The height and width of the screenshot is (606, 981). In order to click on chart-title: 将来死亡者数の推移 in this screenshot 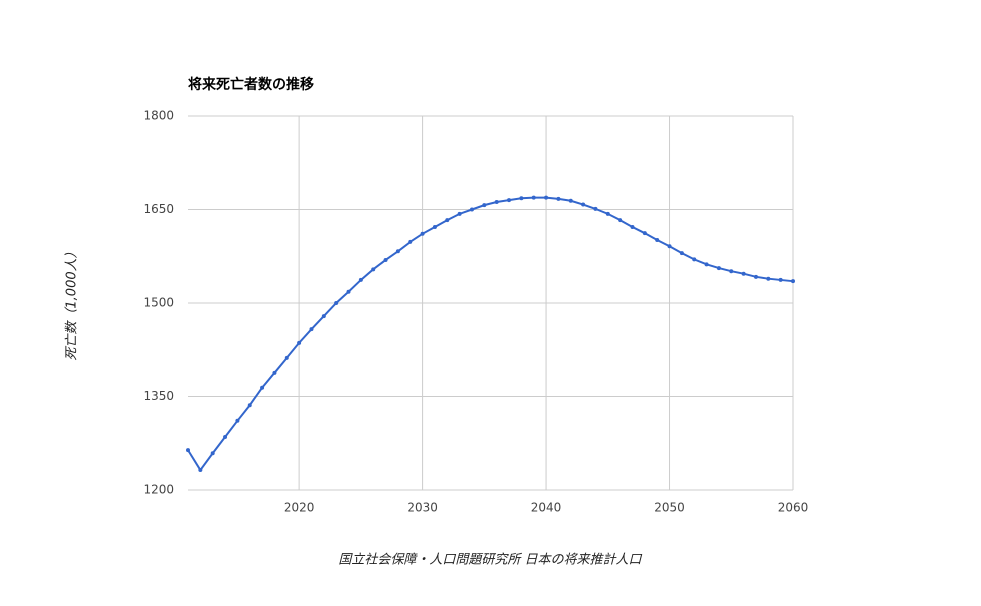, I will do `click(251, 84)`.